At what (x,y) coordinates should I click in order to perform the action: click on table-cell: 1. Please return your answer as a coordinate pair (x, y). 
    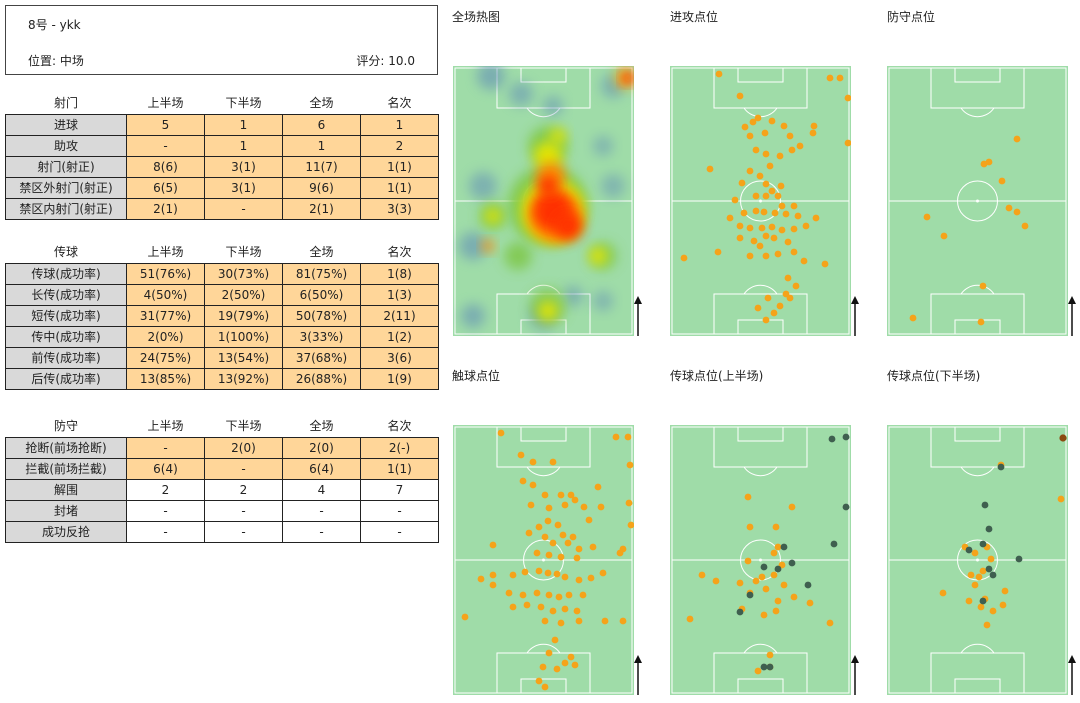
    Looking at the image, I should click on (243, 124).